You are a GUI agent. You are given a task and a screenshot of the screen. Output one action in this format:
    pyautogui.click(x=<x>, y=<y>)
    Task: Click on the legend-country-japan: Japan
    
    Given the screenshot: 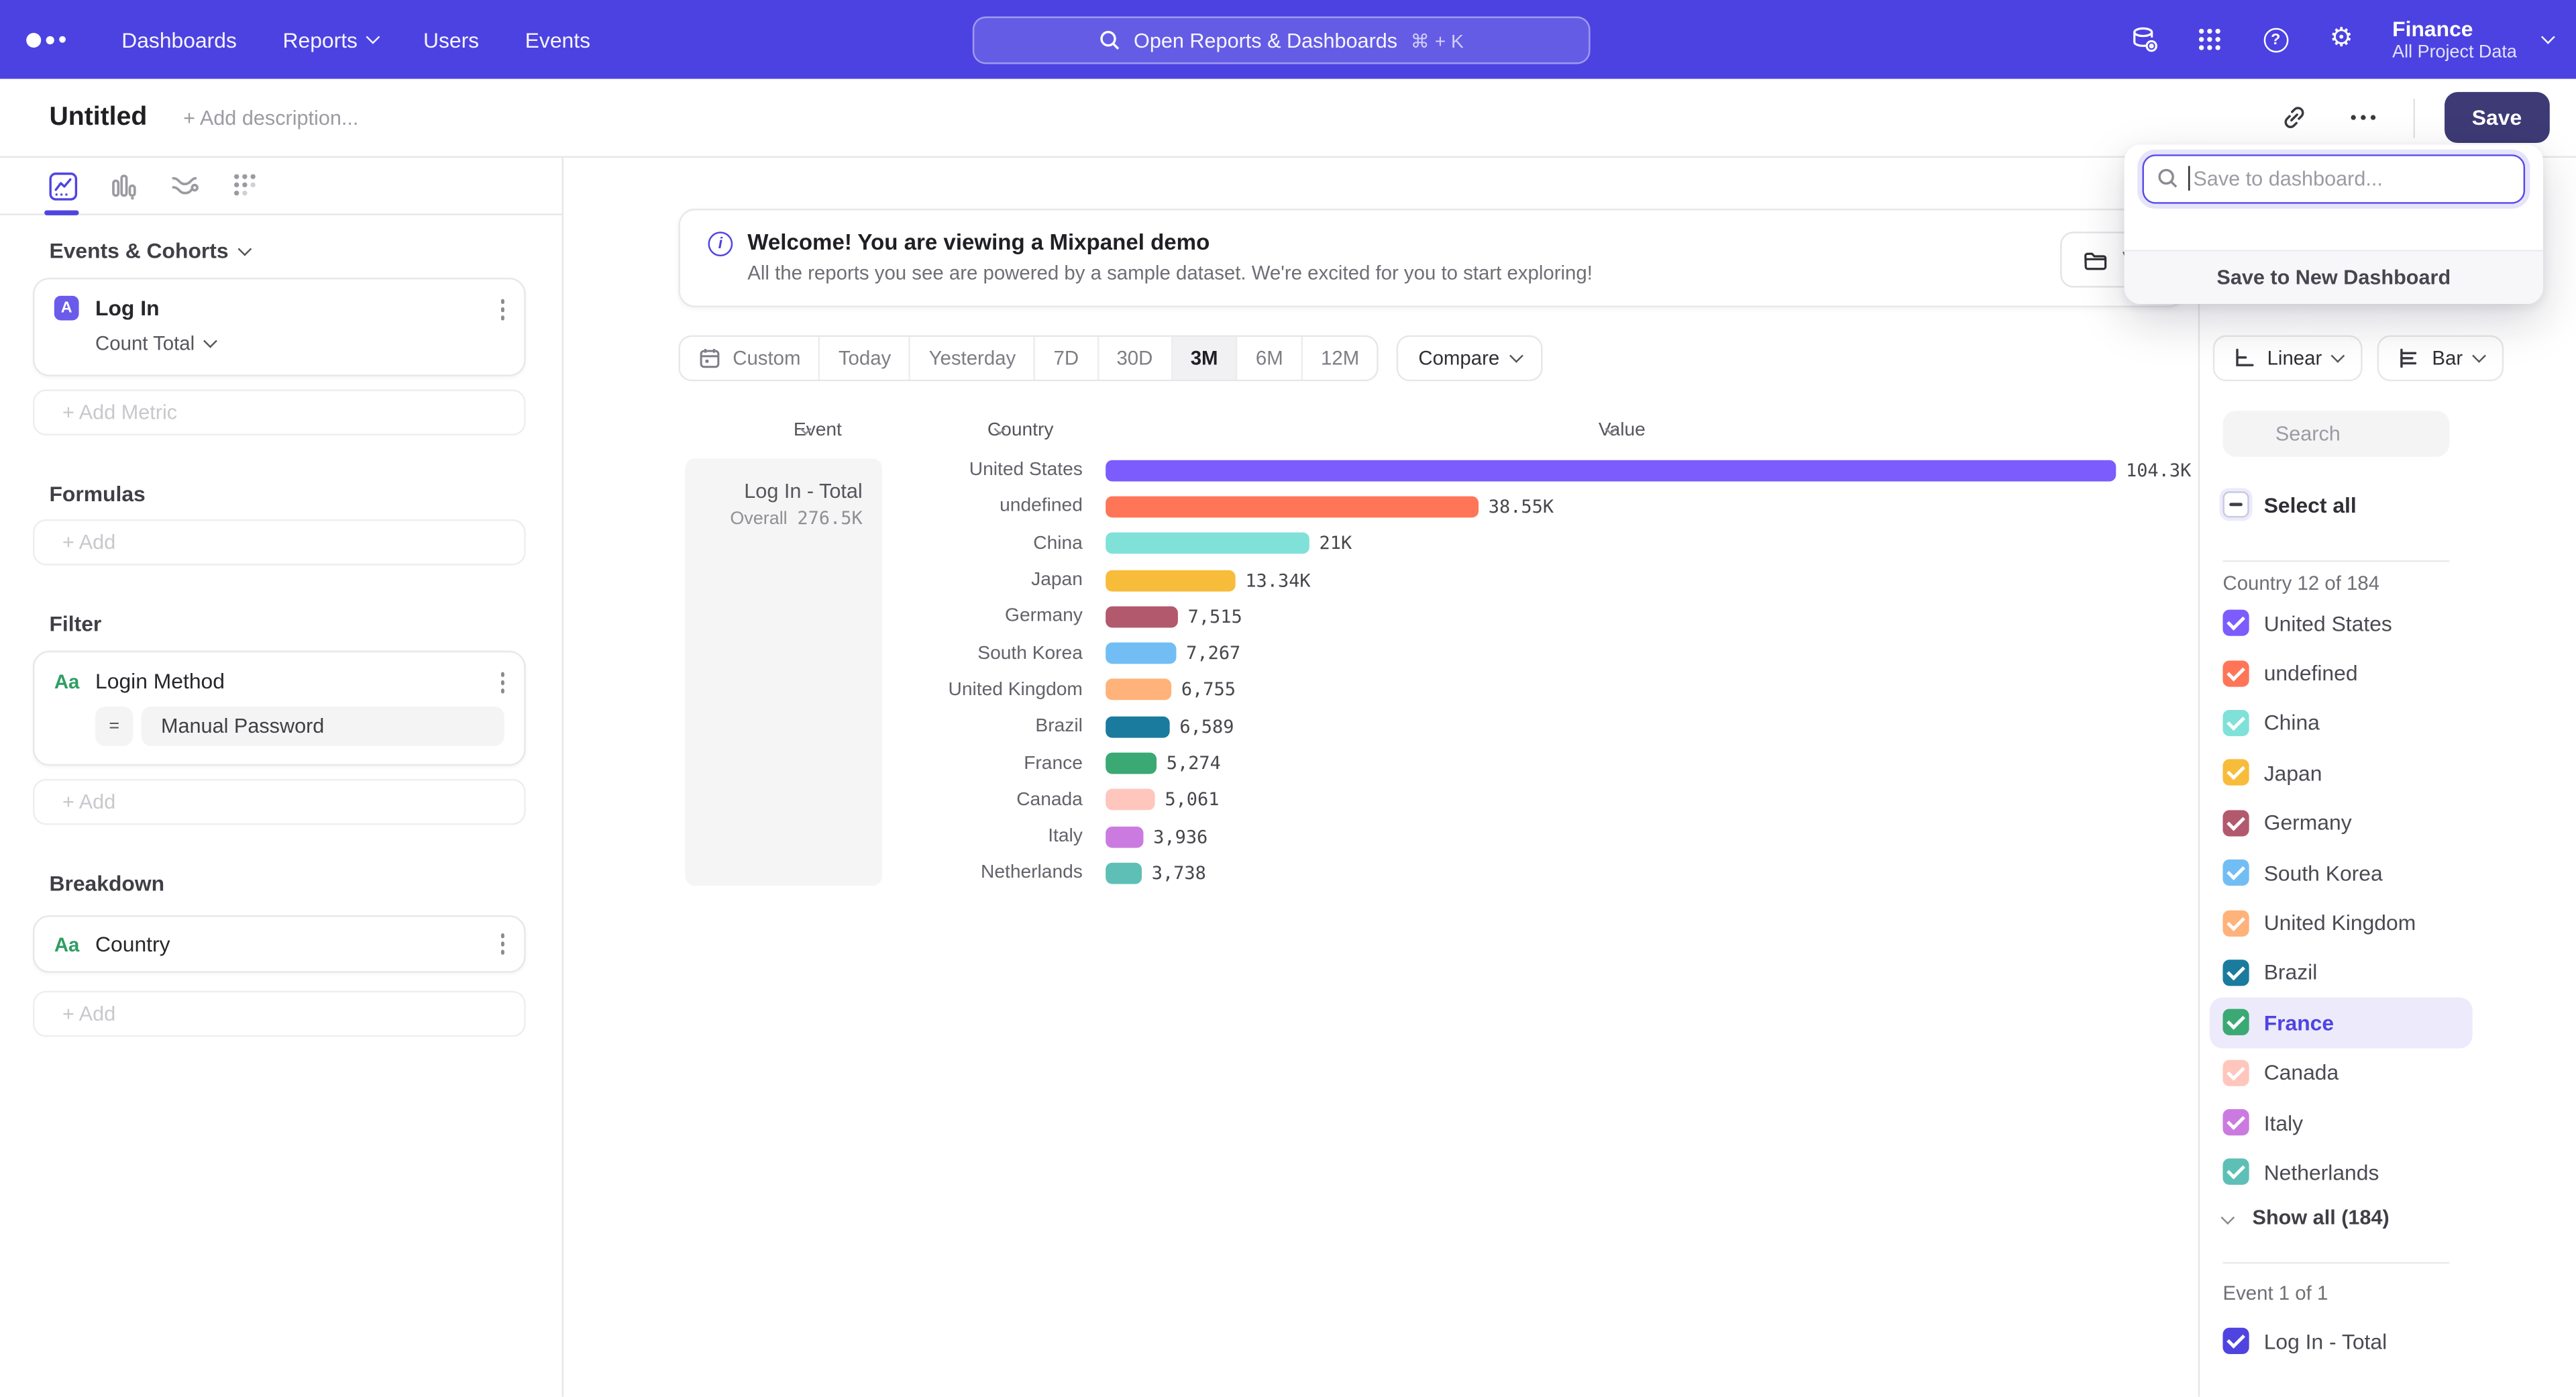 What is the action you would take?
    pyautogui.click(x=2341, y=773)
    